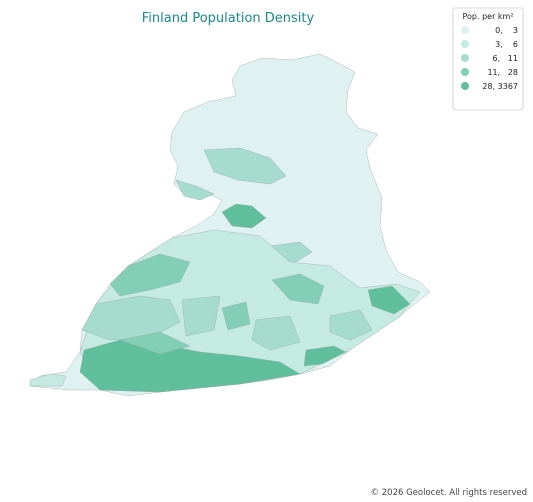 This screenshot has width=533, height=502. Describe the element at coordinates (502, 72) in the screenshot. I see `legend-label: 11, 28` at that location.